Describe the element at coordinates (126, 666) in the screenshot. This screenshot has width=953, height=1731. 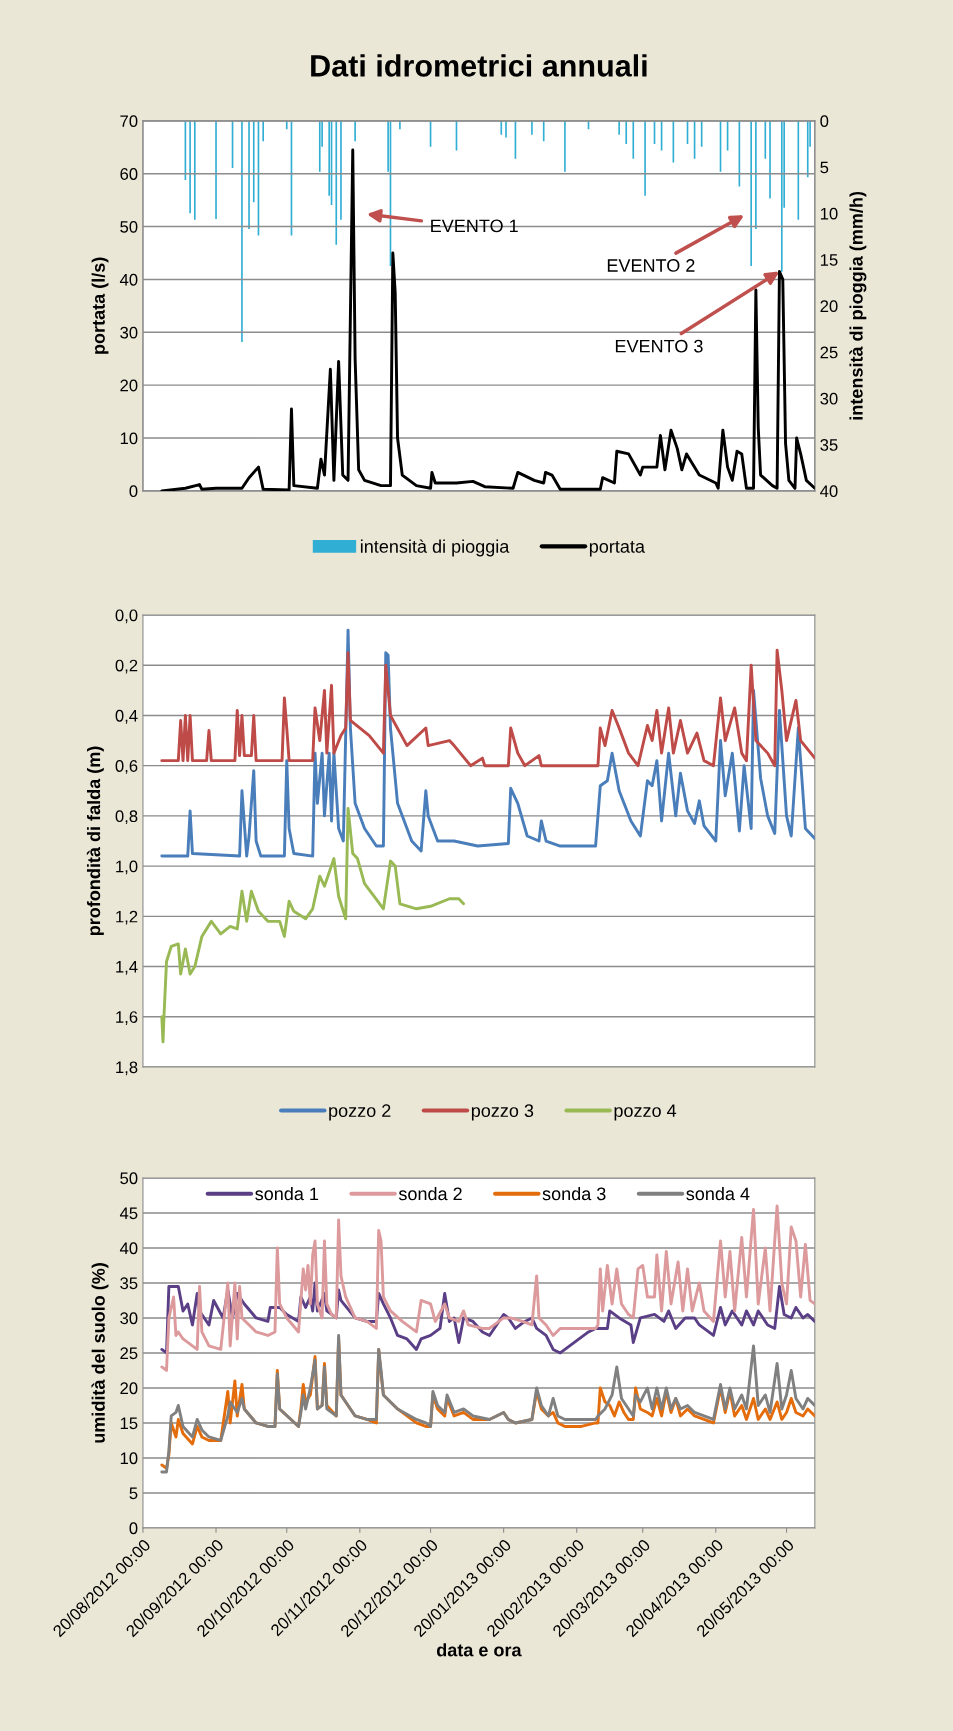
I see `y-tick-label: 0,2` at that location.